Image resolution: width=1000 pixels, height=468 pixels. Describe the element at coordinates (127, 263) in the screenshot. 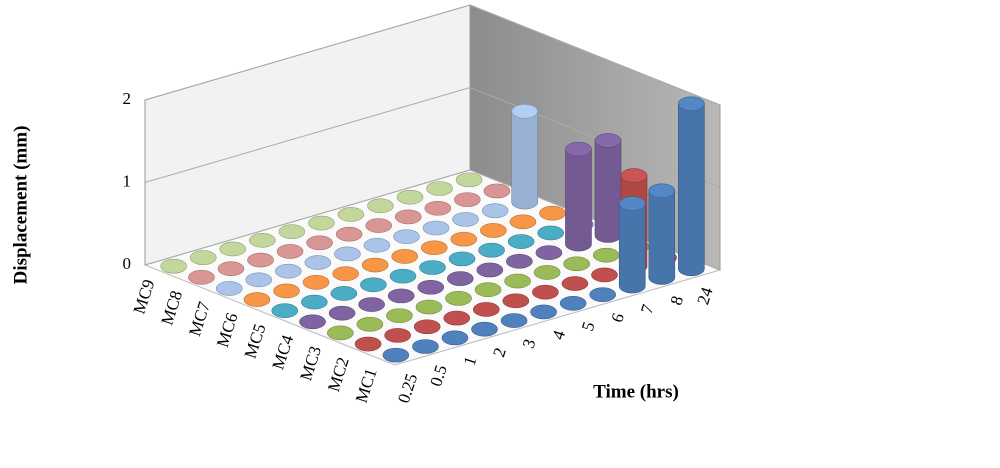

I see `y-tick-label: 0` at that location.